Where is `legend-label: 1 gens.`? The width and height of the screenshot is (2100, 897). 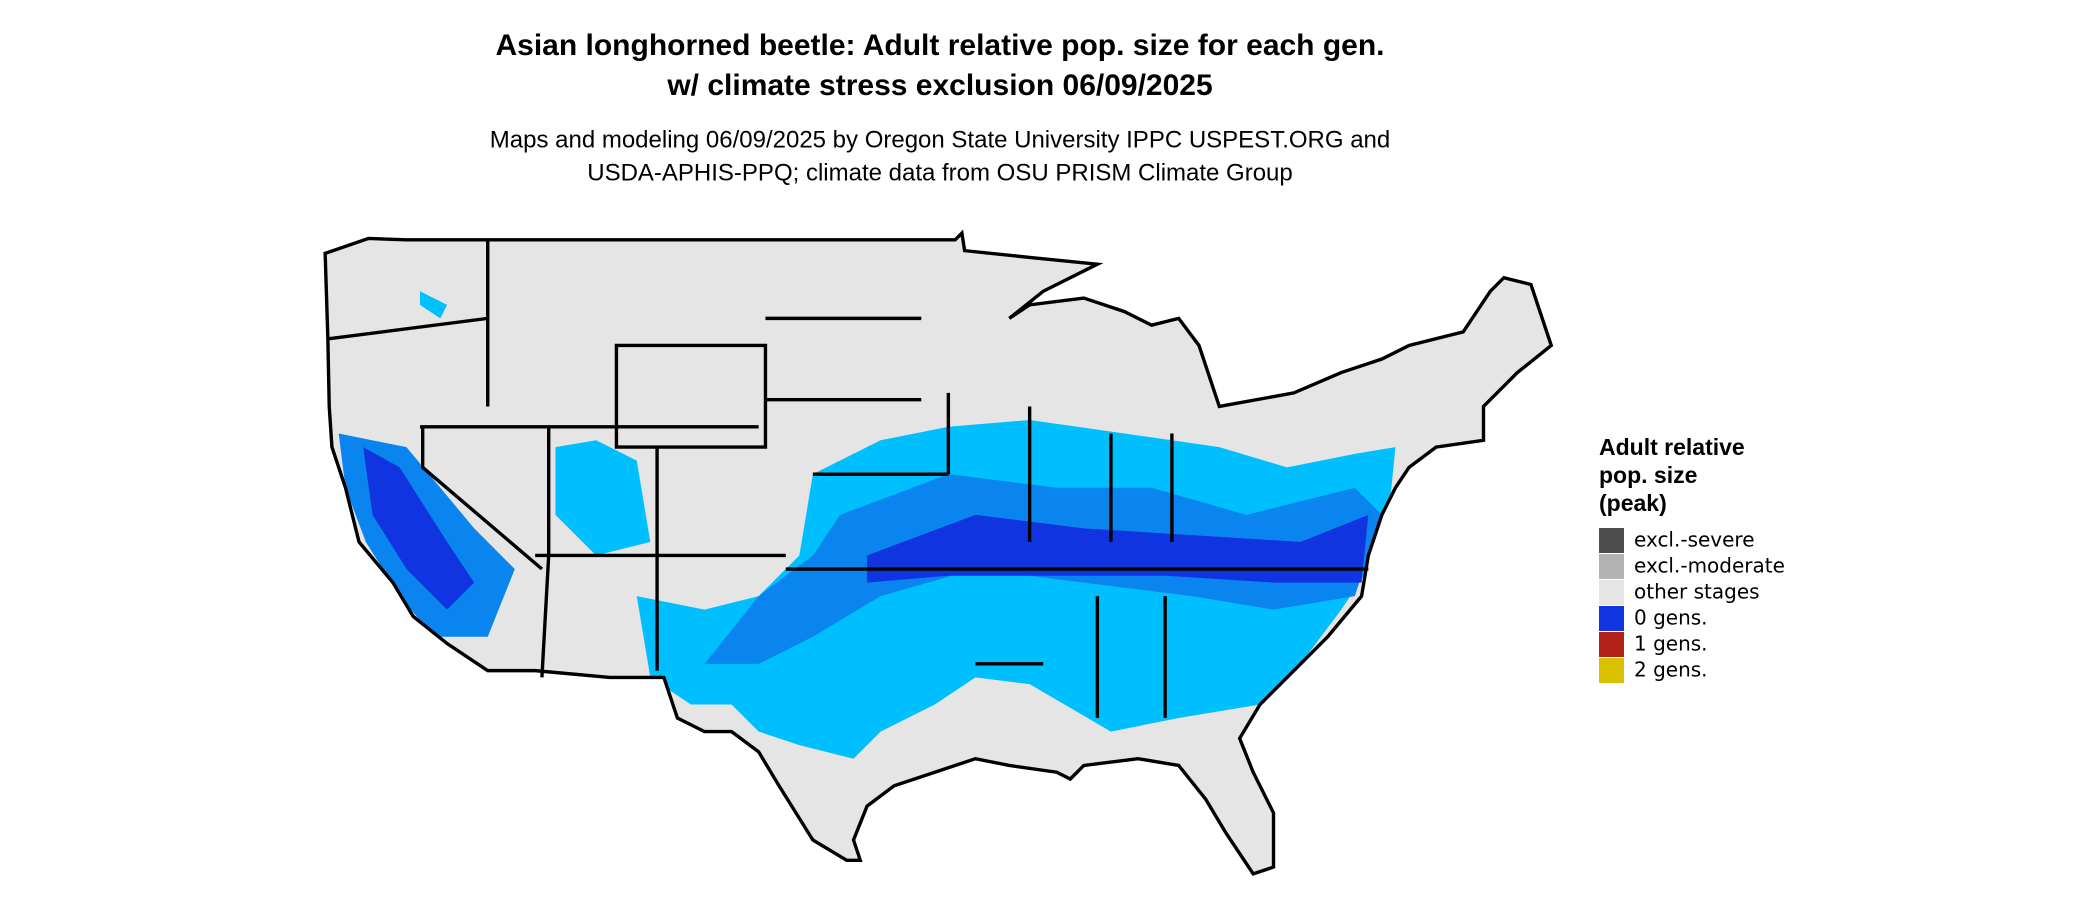
legend-label: 1 gens. is located at coordinates (1671, 644).